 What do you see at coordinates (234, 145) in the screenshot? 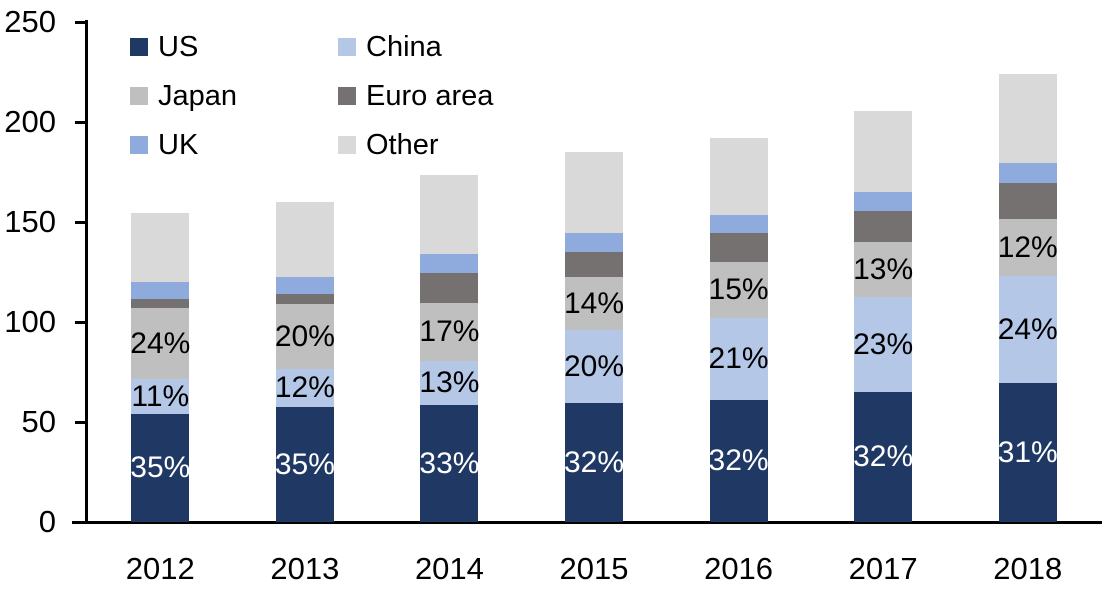
I see `legend-item-uk: UK` at bounding box center [234, 145].